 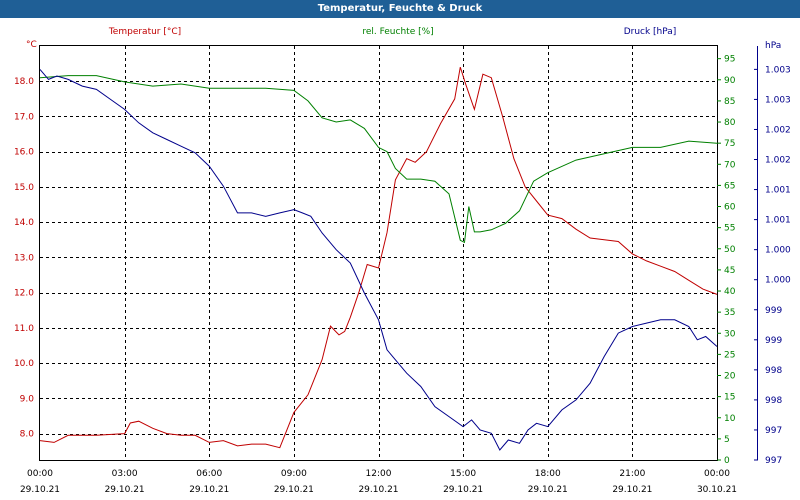 What do you see at coordinates (548, 474) in the screenshot?
I see `x-tick-time: 18:00` at bounding box center [548, 474].